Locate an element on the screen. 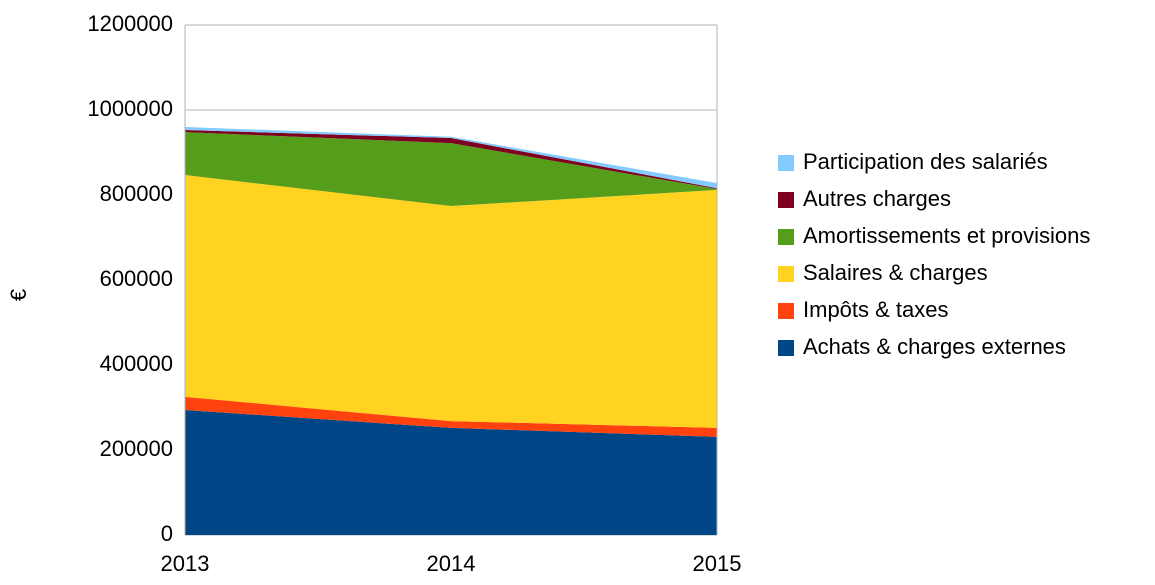 The image size is (1155, 585). legend-label: Achats & charges externes is located at coordinates (934, 346).